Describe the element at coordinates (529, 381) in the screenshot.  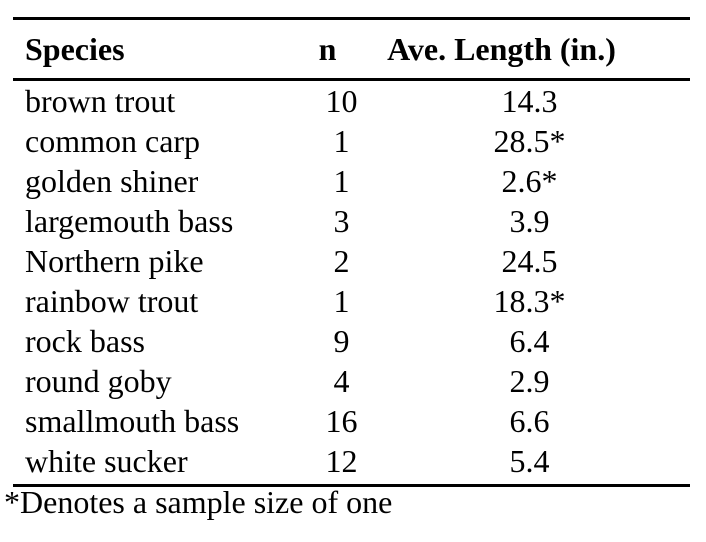
I see `ave-length-value: 2.9` at that location.